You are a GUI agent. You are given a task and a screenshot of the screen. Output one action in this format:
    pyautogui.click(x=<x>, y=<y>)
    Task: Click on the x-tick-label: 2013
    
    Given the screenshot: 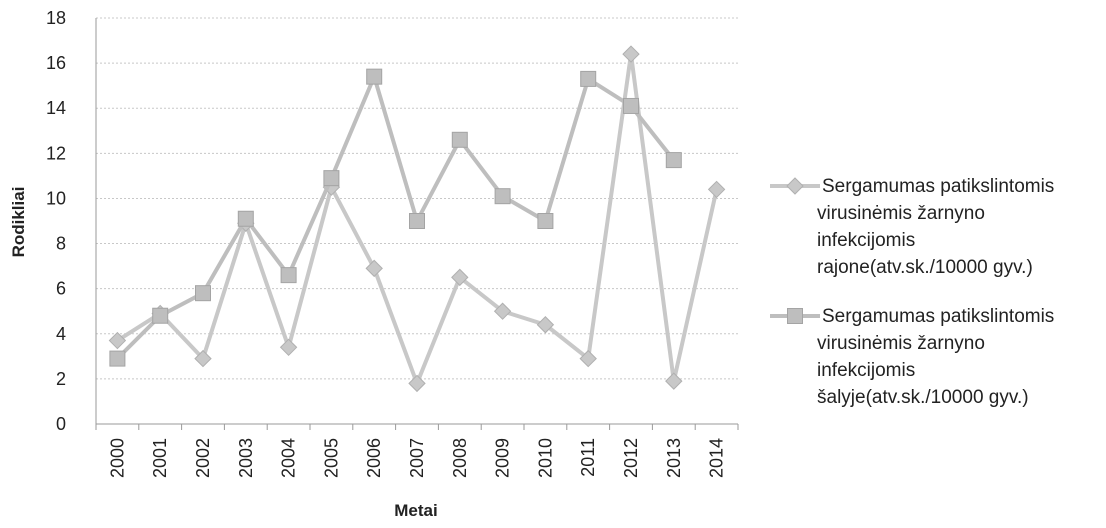 What is the action you would take?
    pyautogui.click(x=674, y=458)
    